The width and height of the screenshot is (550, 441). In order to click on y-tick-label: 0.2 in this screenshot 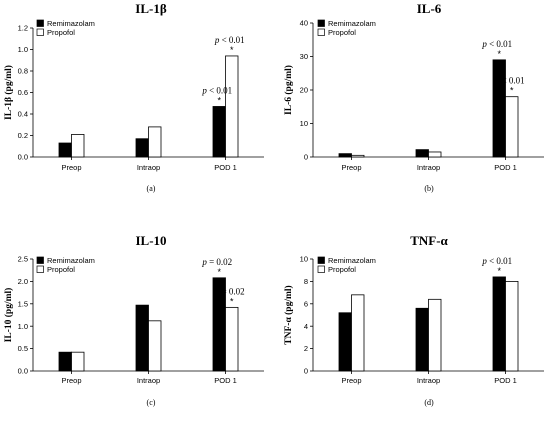, I will do `click(23, 135)`.